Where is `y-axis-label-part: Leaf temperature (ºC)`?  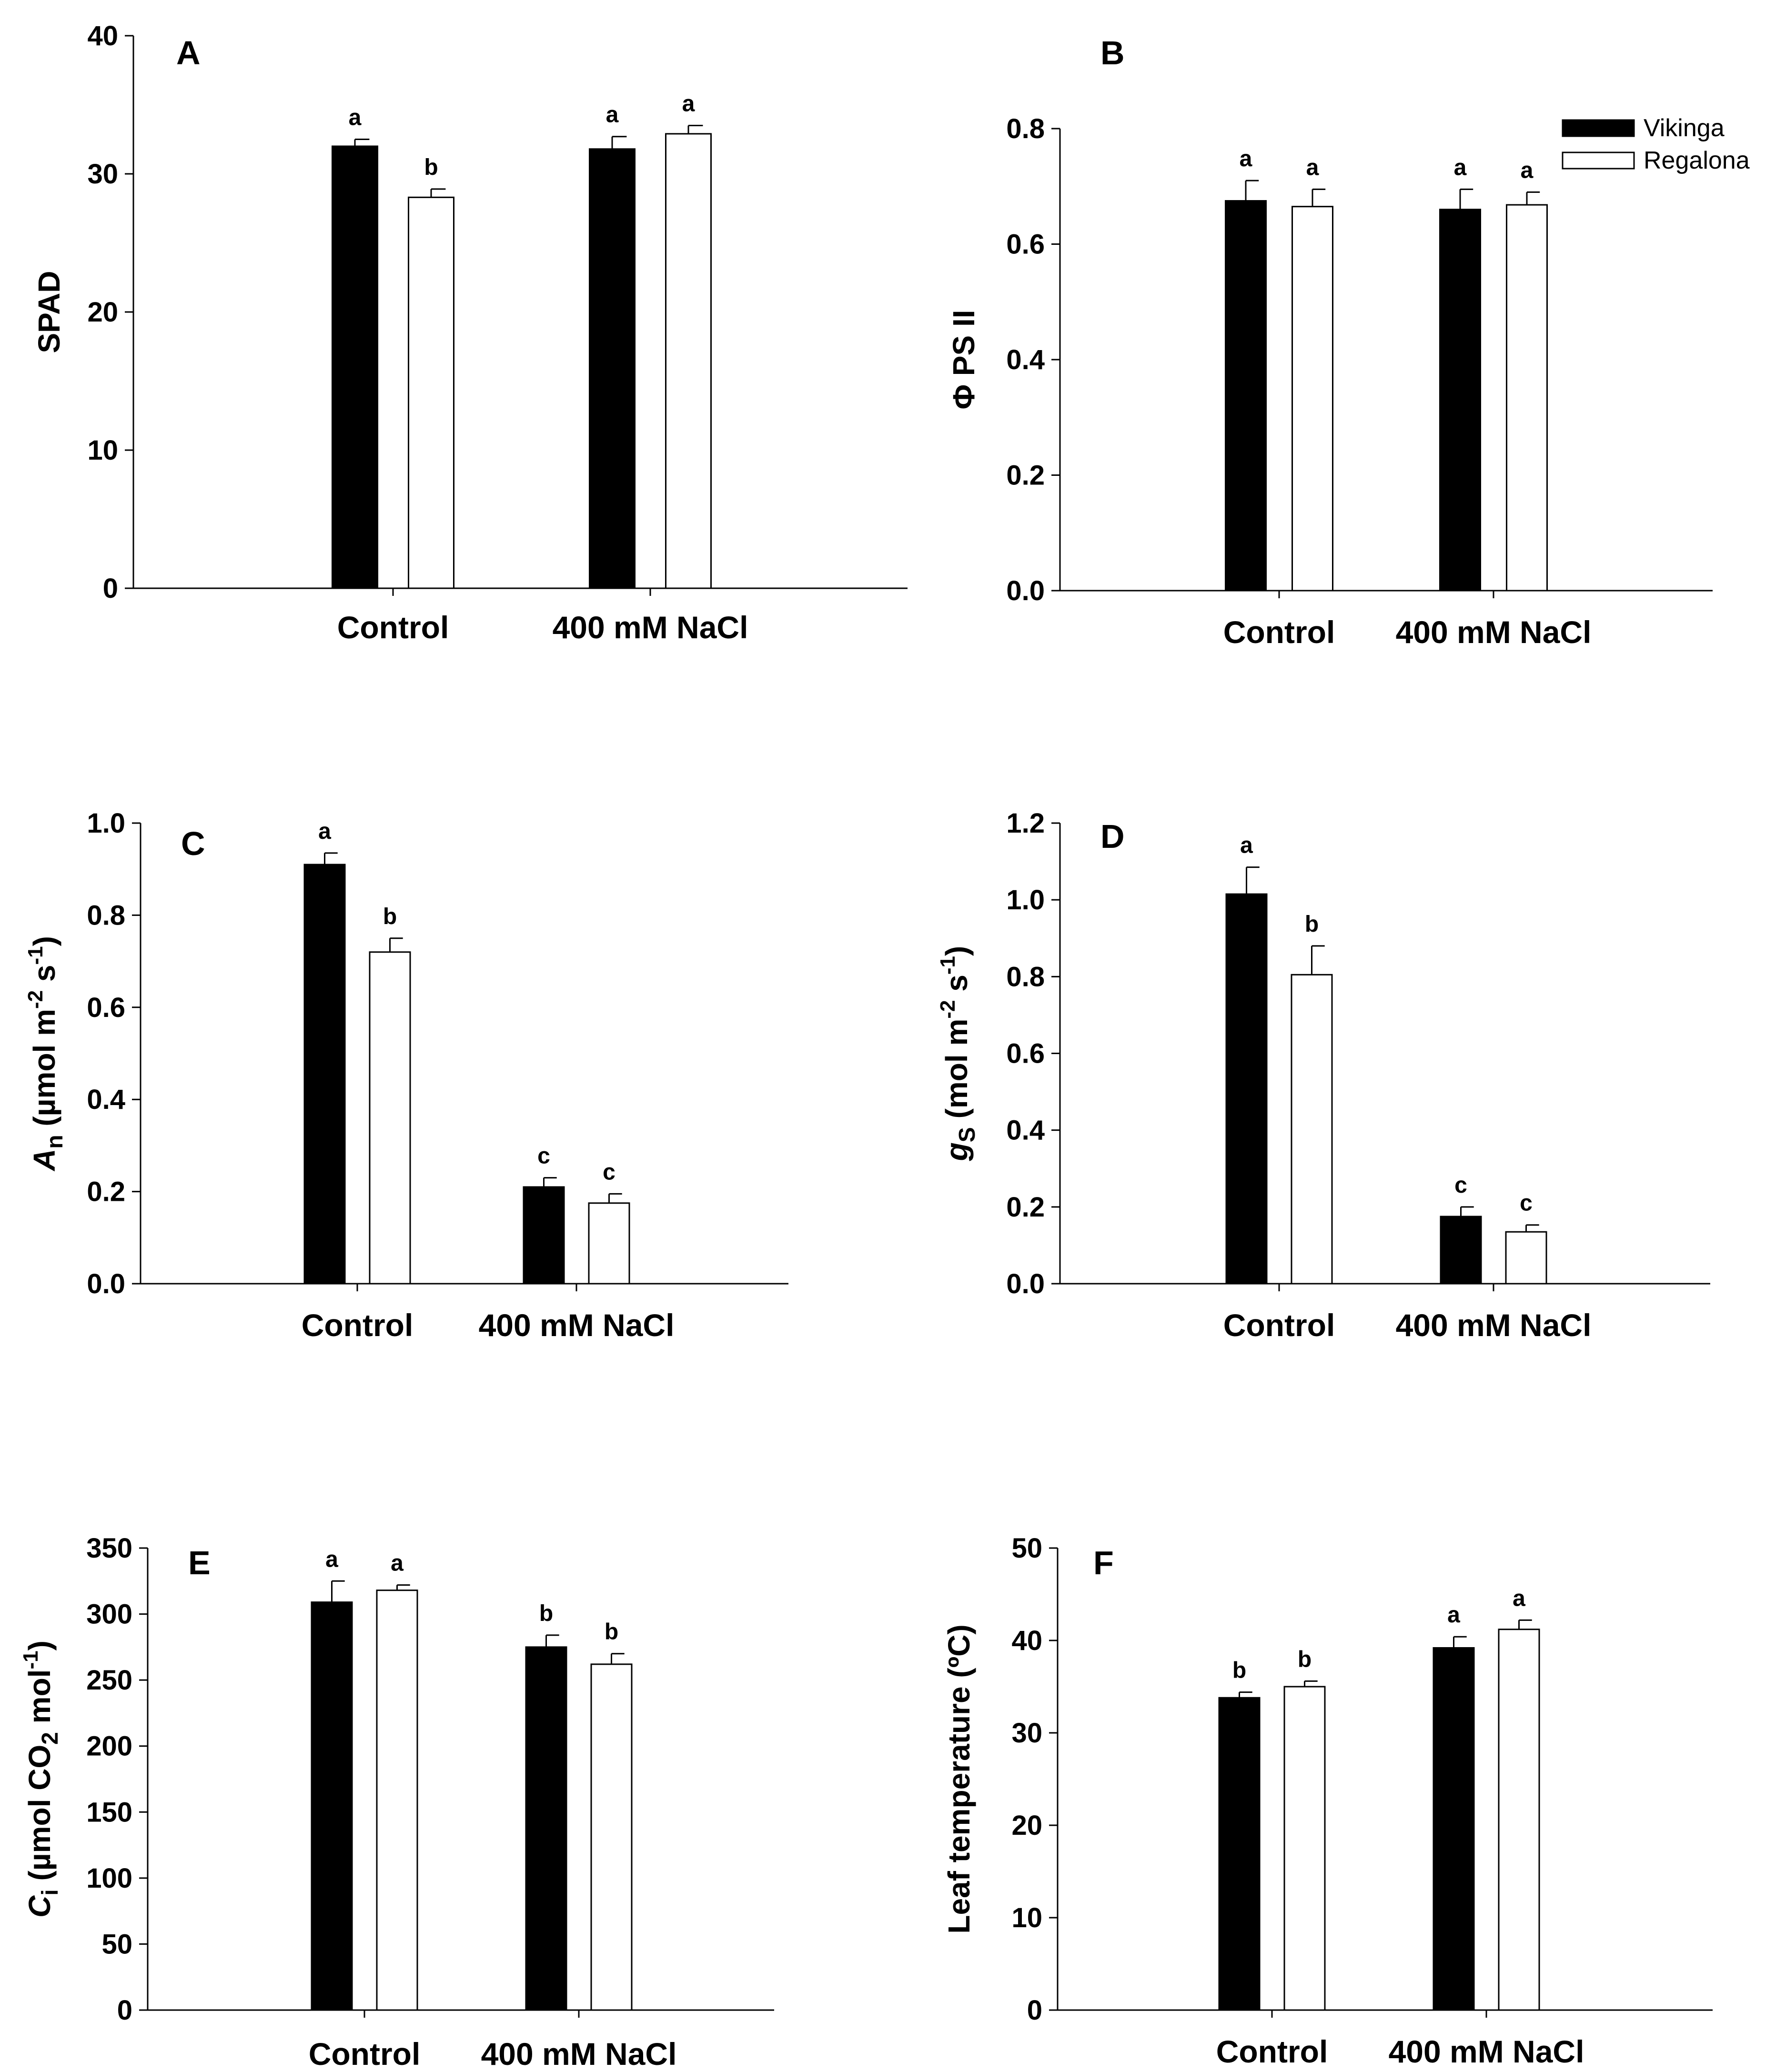
y-axis-label-part: Leaf temperature (ºC) is located at coordinates (959, 1779).